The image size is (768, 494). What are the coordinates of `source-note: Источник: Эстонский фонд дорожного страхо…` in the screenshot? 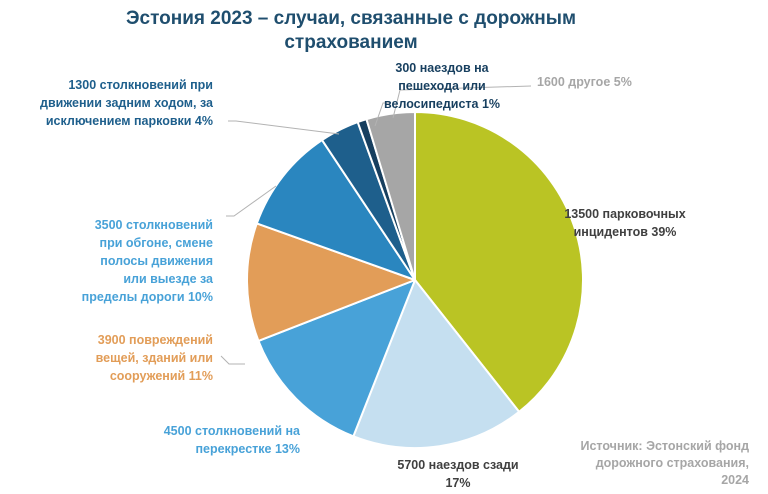 It's located at (664, 463).